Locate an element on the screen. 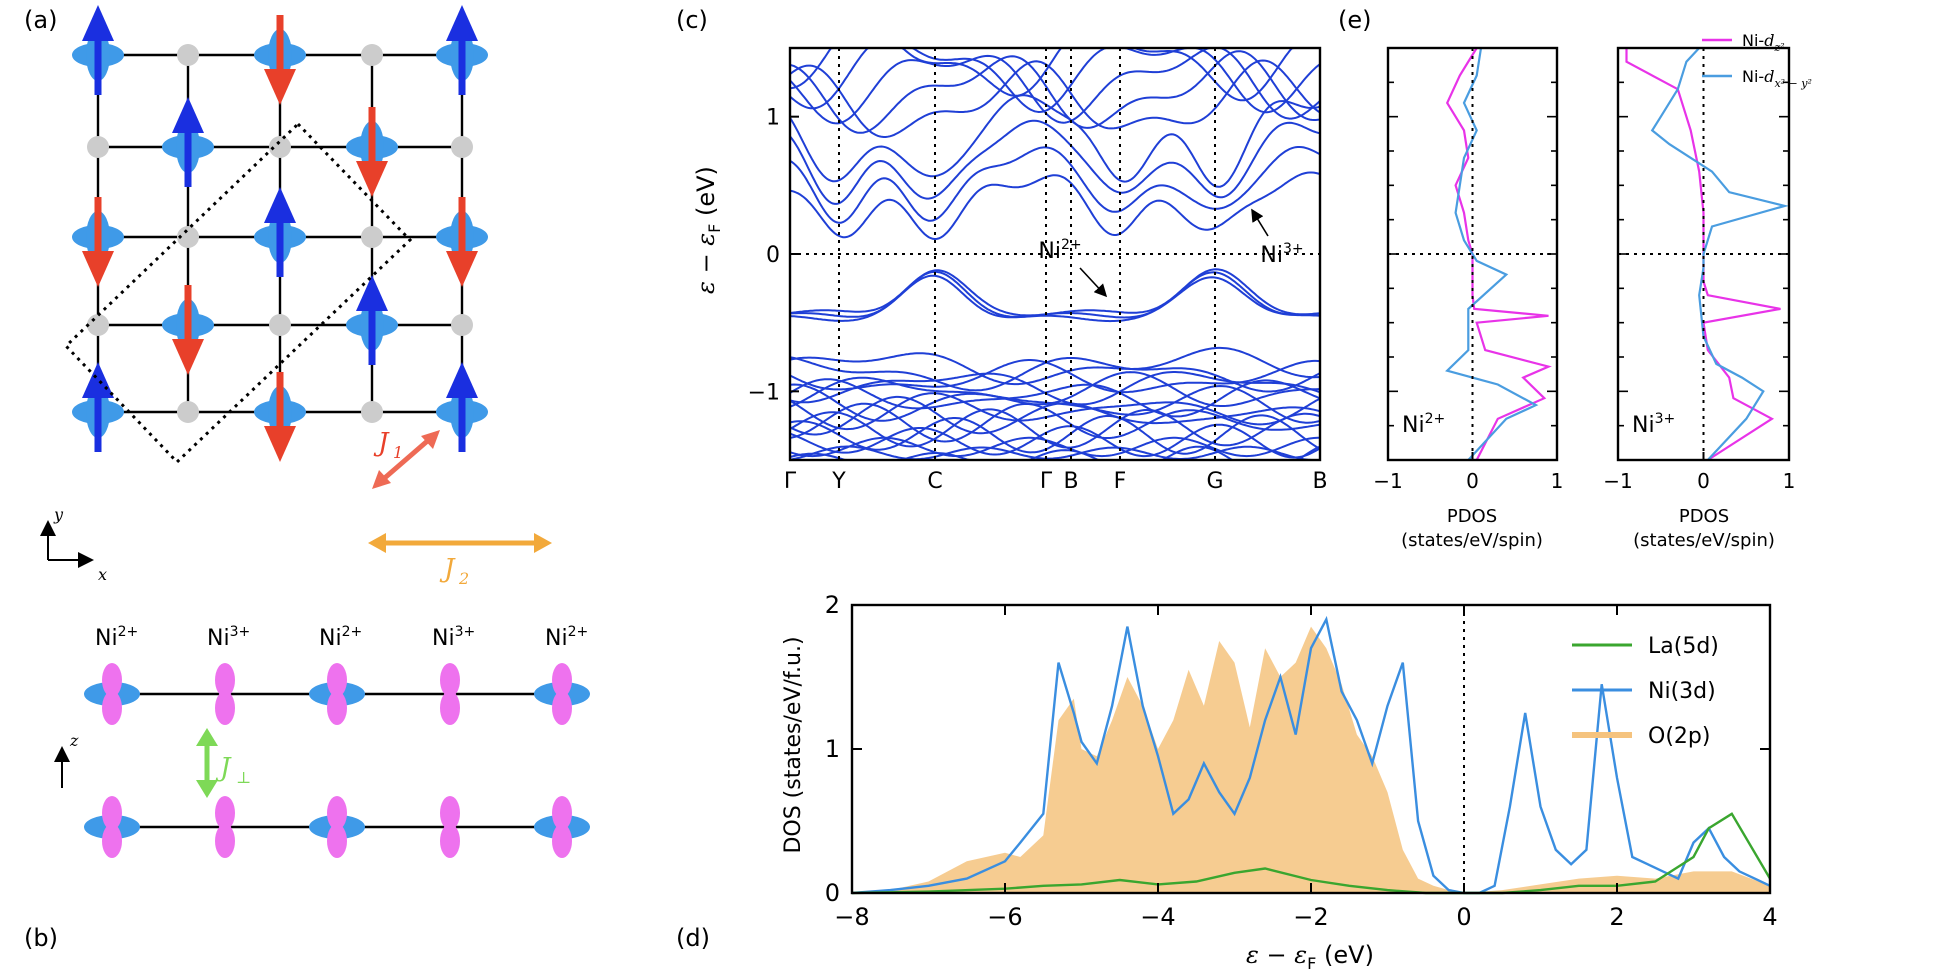  pdos-ni3-plot: −1 0 1 is located at coordinates (1699, 269).